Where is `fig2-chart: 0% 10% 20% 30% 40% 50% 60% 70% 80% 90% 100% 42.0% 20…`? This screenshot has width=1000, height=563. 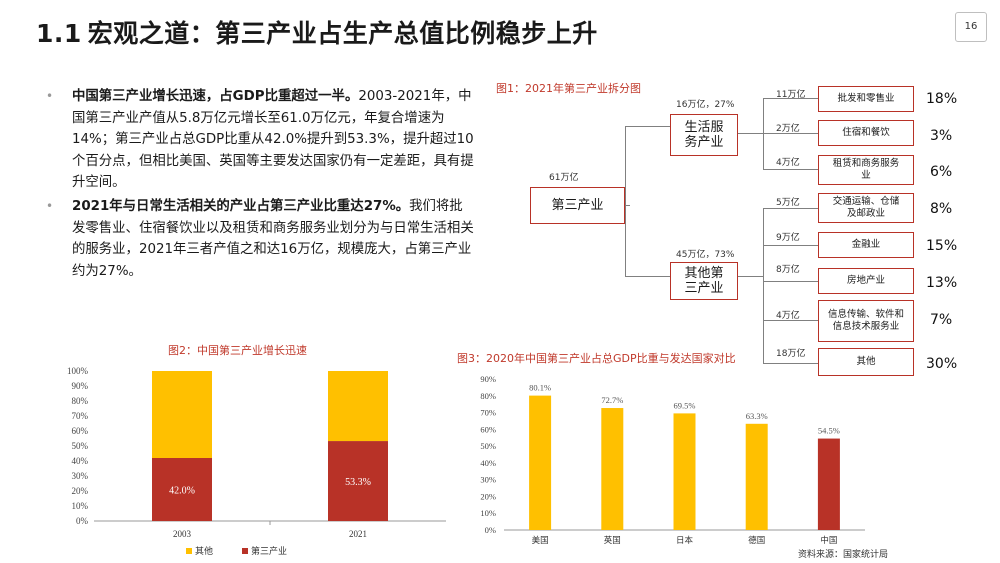
fig2-chart: 0% 10% 20% 30% 40% 50% 60% 70% 80% 90% 100% 42.0% 20… is located at coordinates (256, 461).